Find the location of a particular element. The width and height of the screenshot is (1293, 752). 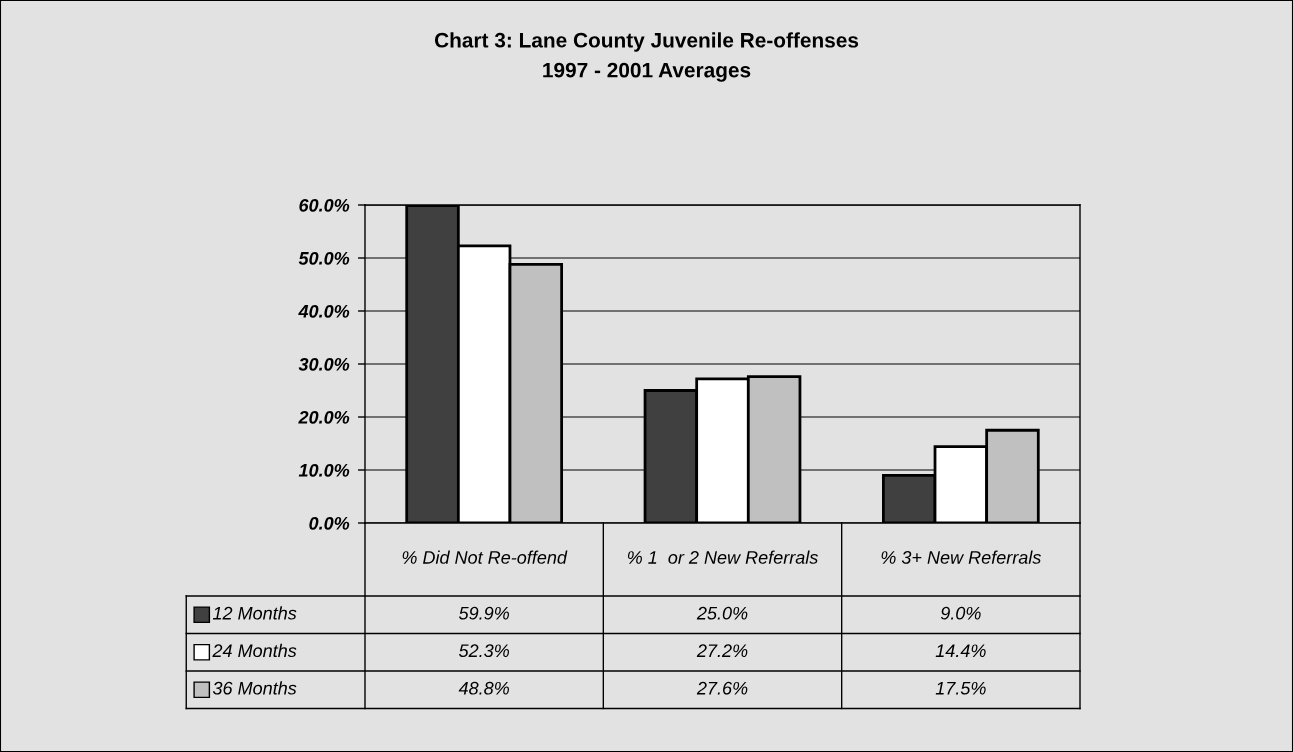

legend-label: 24 Months is located at coordinates (254, 650).